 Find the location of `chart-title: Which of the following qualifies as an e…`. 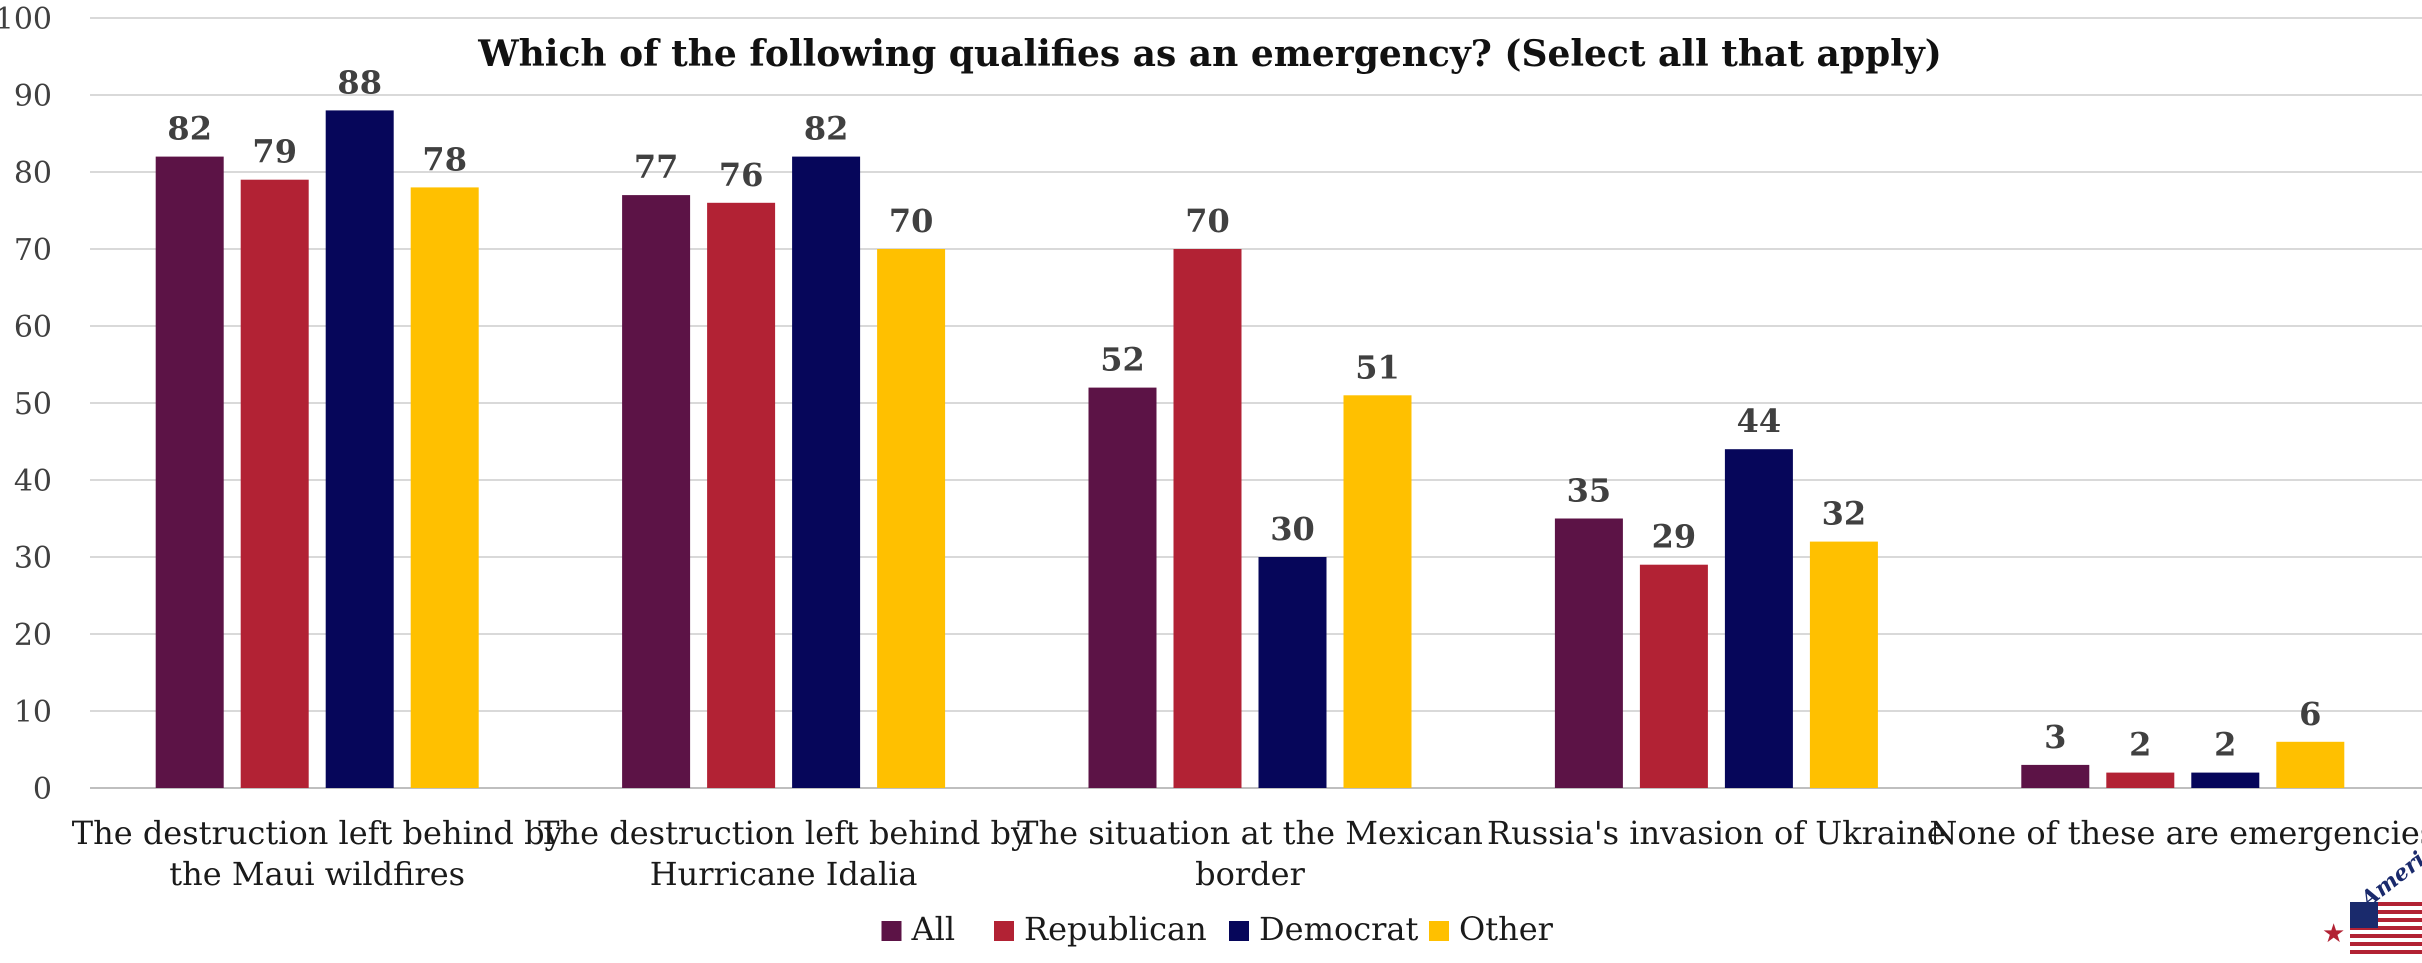

chart-title: Which of the following qualifies as an e… is located at coordinates (1209, 54).